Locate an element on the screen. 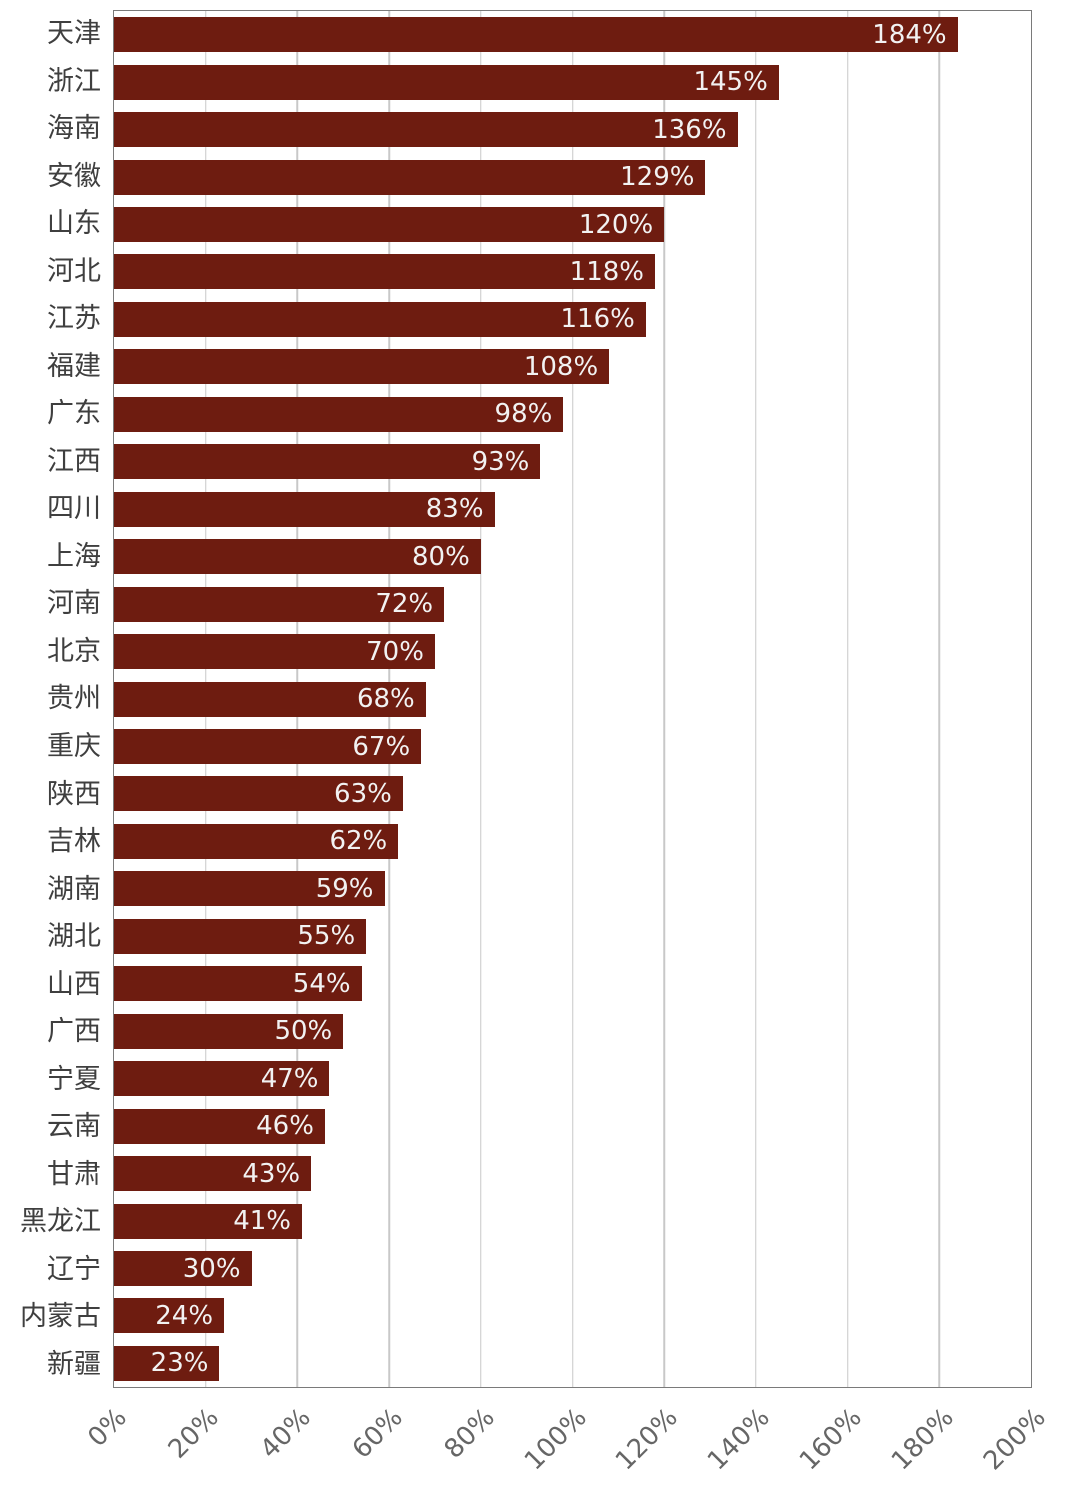 The width and height of the screenshot is (1080, 1489). category-label: 山西 is located at coordinates (74, 984).